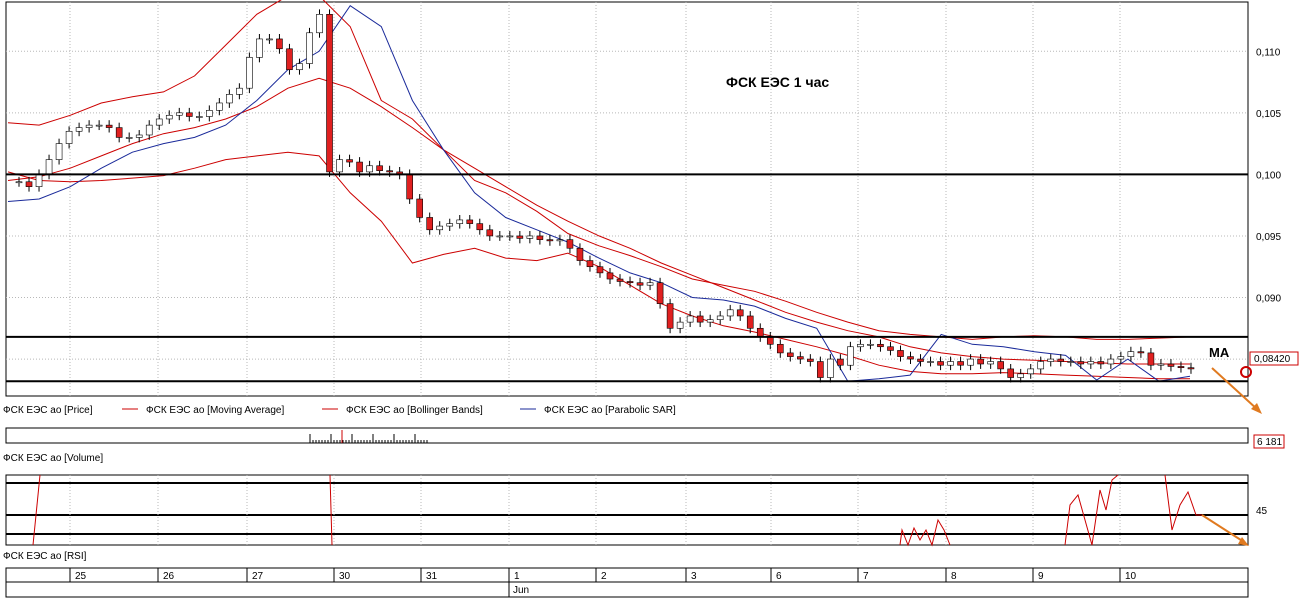 This screenshot has width=1301, height=602. Describe the element at coordinates (866, 576) in the screenshot. I see `time-tick-label: 7` at that location.